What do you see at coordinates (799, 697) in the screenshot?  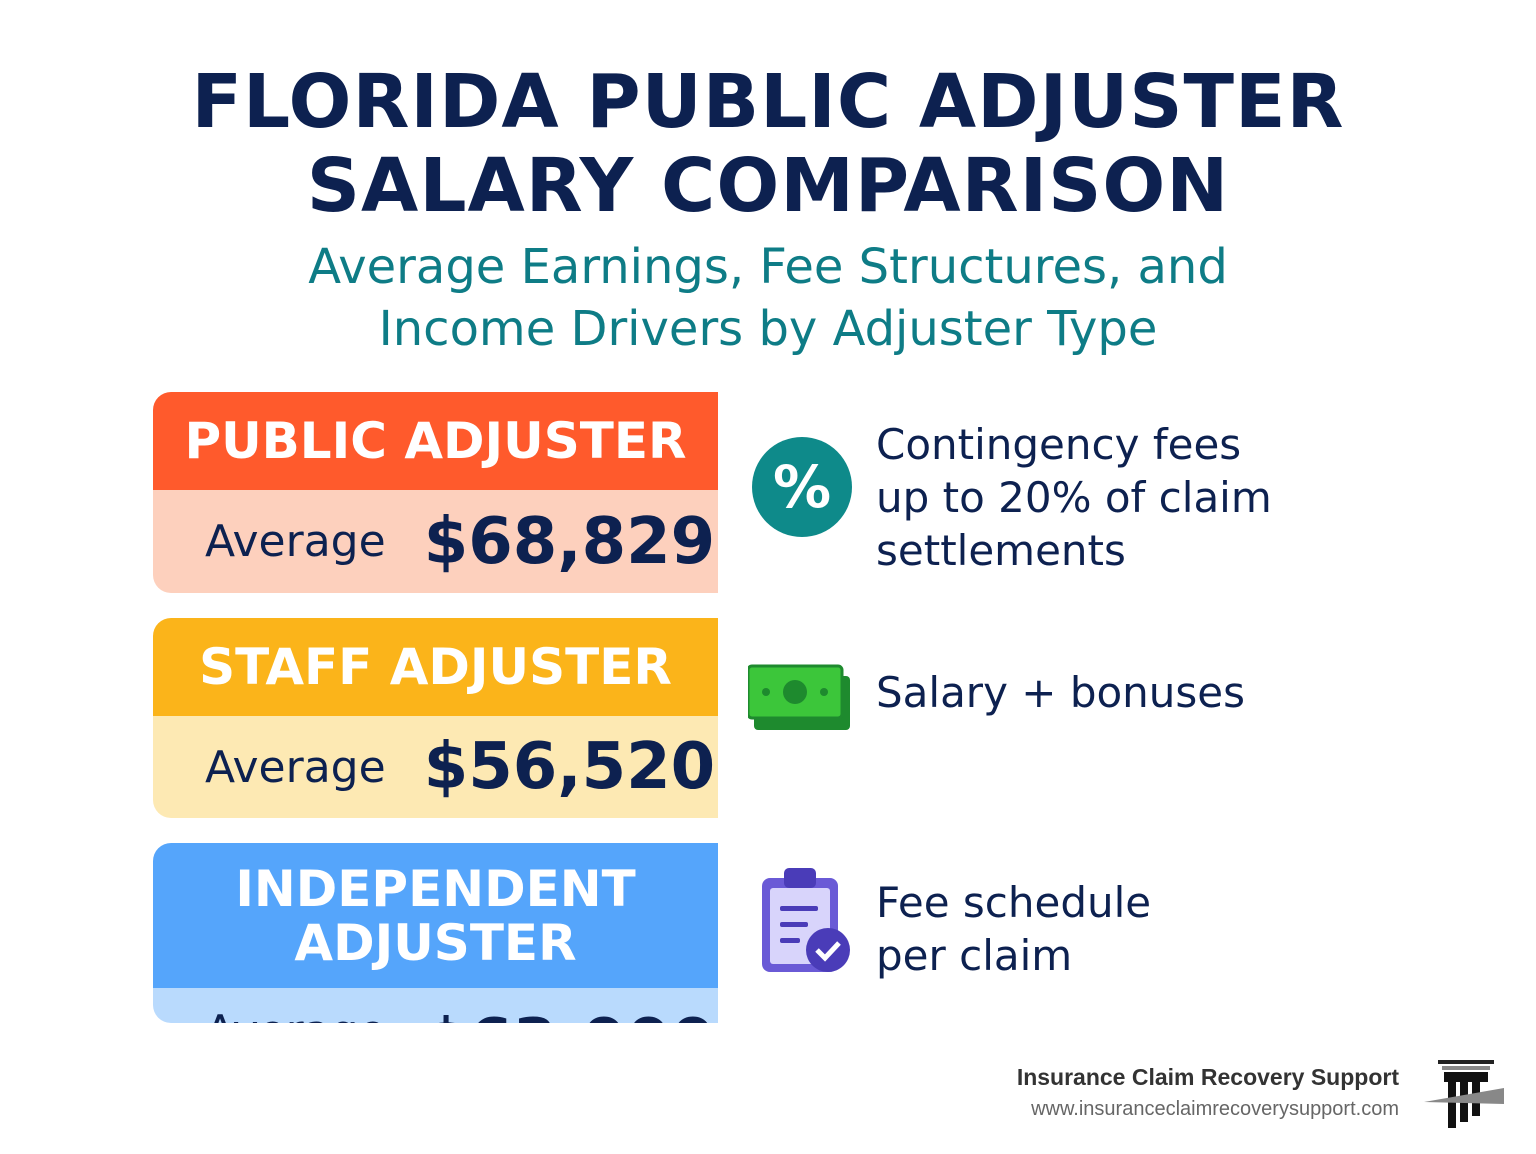 I see `money-icon` at bounding box center [799, 697].